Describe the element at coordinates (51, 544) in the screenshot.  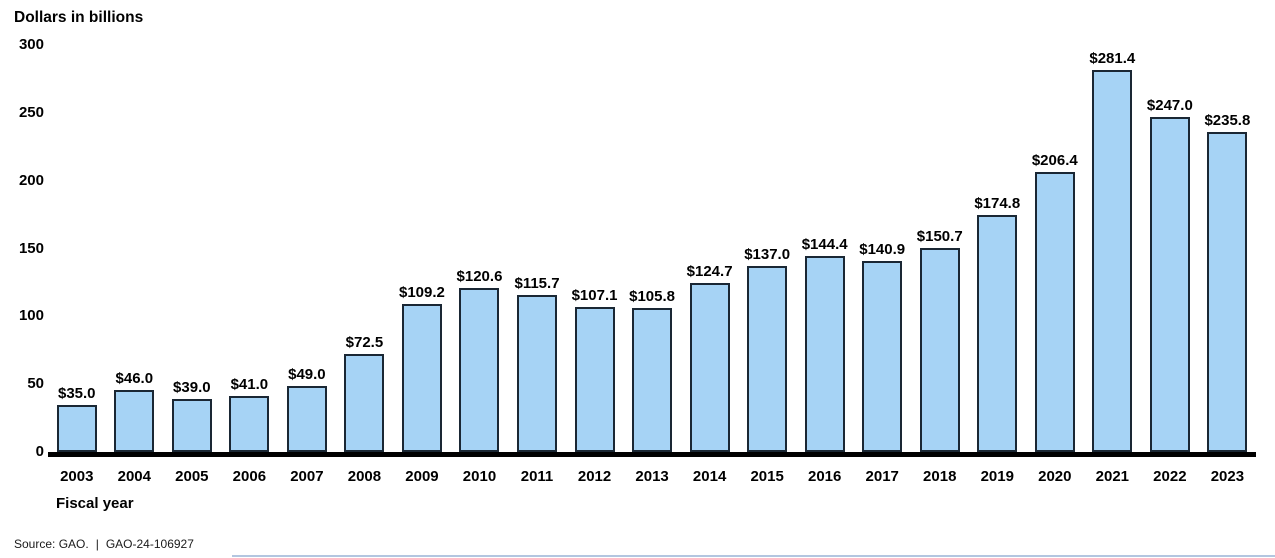
I see `source-text: Source: GAO.` at that location.